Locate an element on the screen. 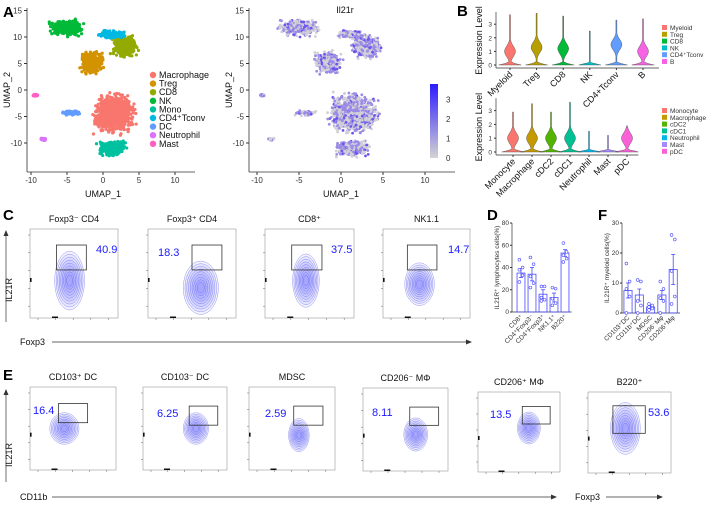 This screenshot has width=708, height=505. x-tick-label: -10 is located at coordinates (31, 180).